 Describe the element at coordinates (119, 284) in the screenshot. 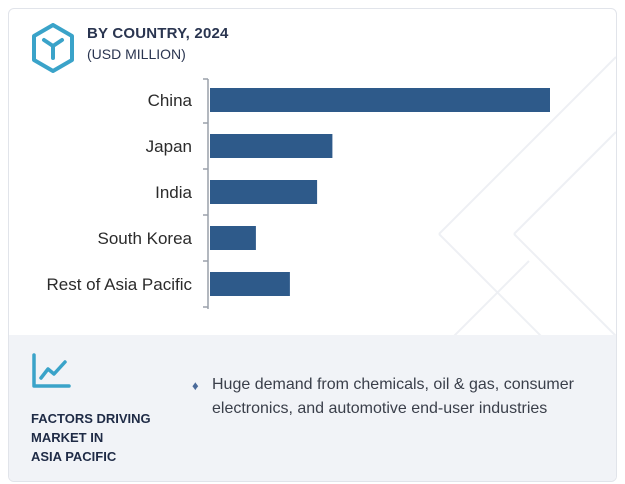

I see `category-label: Rest of Asia Pacific` at that location.